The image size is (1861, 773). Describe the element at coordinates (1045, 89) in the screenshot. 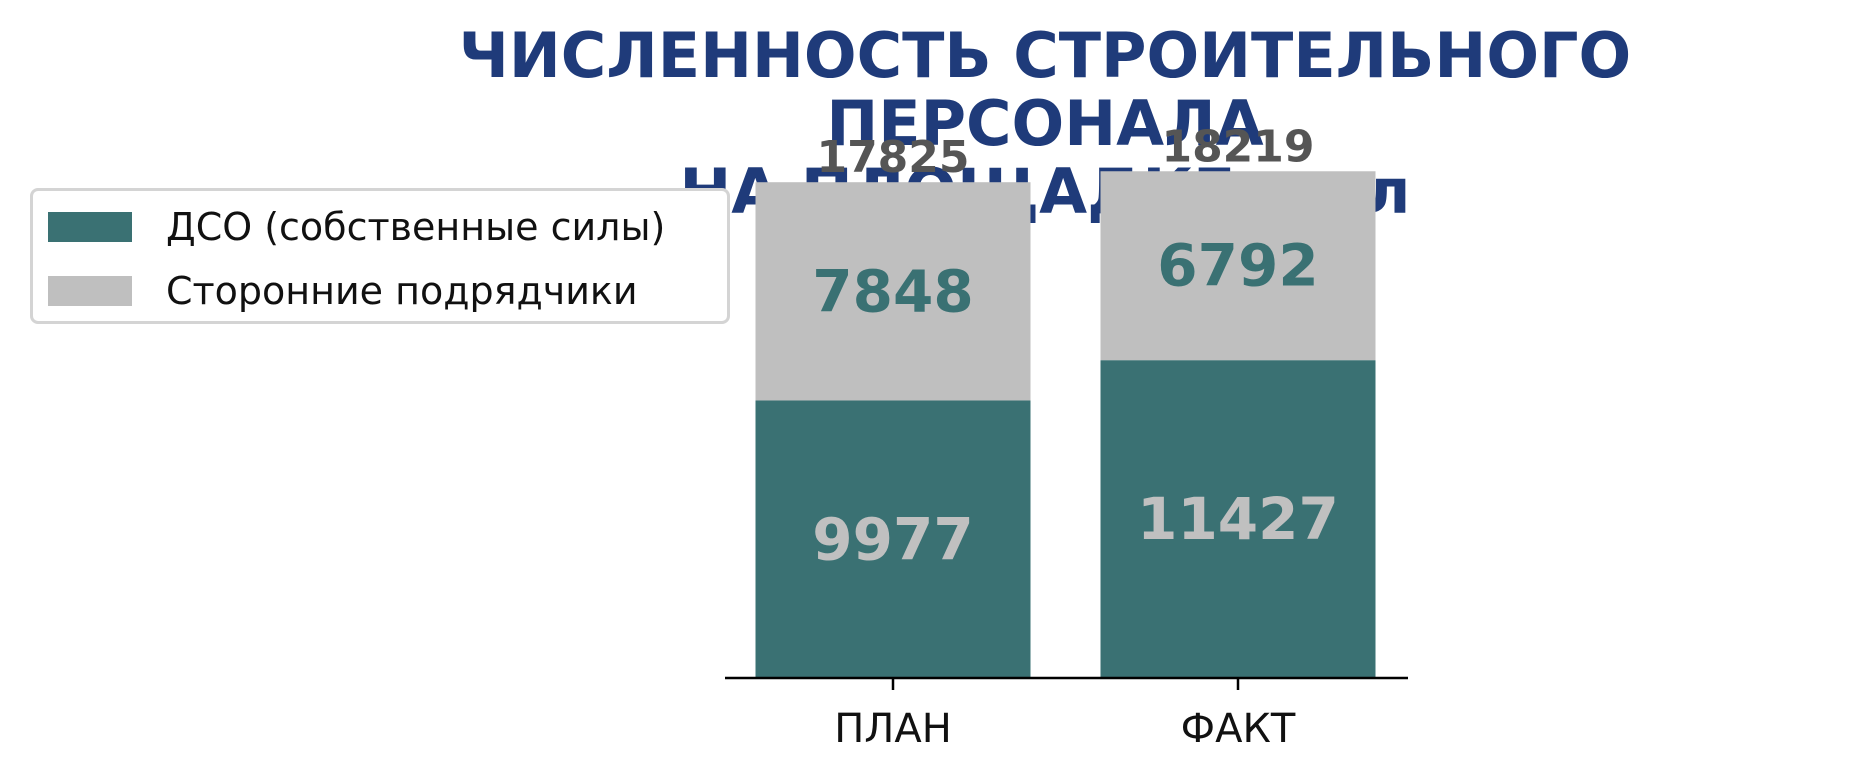

I see `chart-title-line-1: ЧИСЛЕННОСТЬ СТРОИТЕЛЬНОГО ПЕРСОНАЛА` at that location.